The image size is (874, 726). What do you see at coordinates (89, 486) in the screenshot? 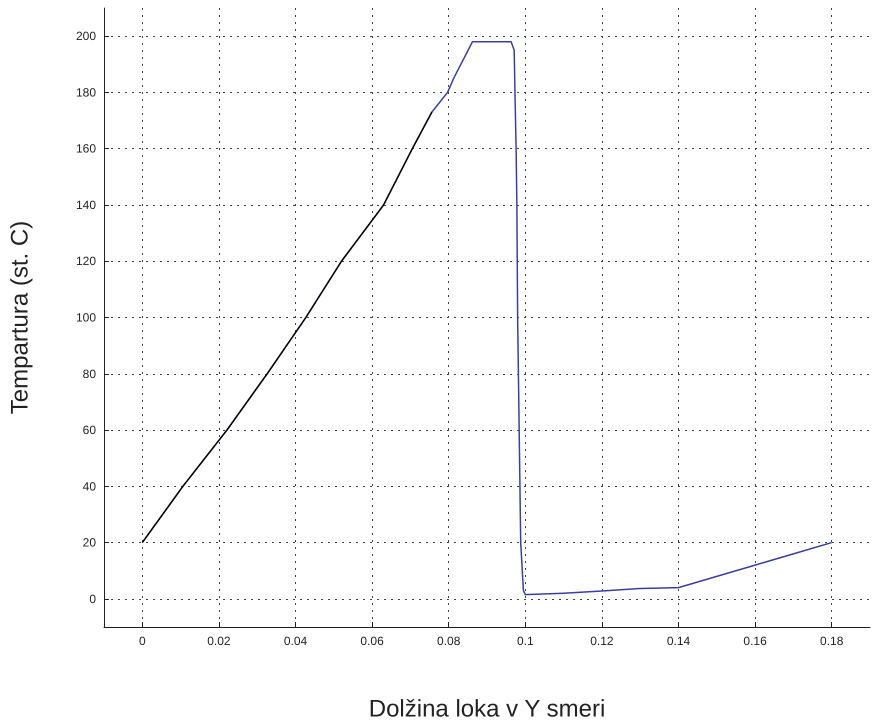
I see `y-tick-label: 40` at bounding box center [89, 486].